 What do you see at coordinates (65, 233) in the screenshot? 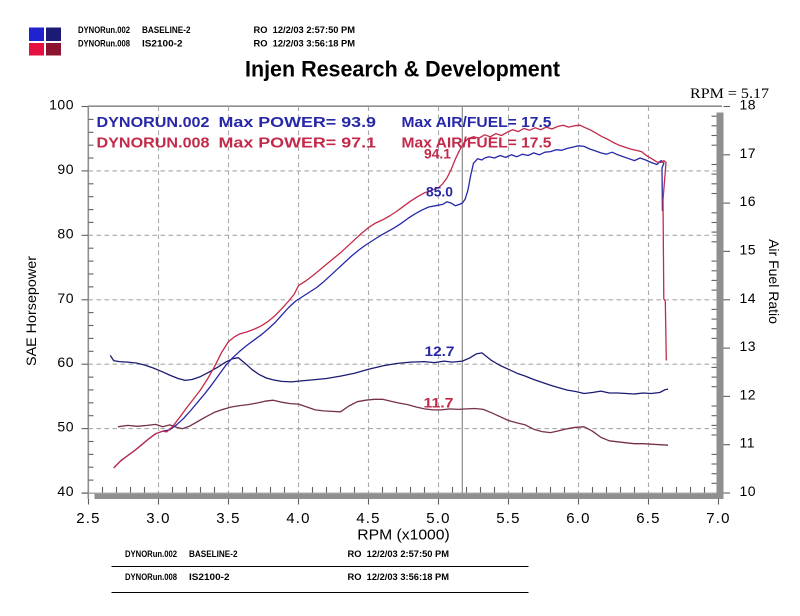
I see `svg-text: 80` at bounding box center [65, 233].